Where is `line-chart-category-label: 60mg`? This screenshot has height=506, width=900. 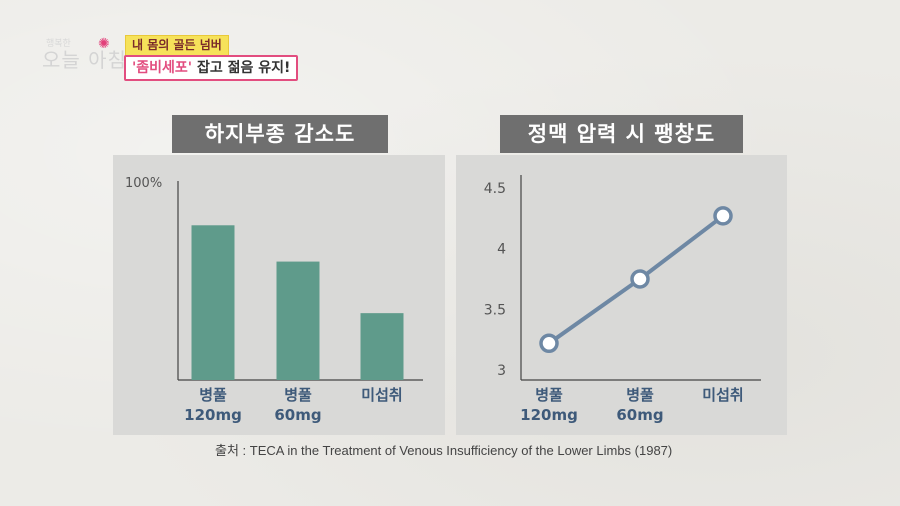
line-chart-category-label: 60mg is located at coordinates (639, 415).